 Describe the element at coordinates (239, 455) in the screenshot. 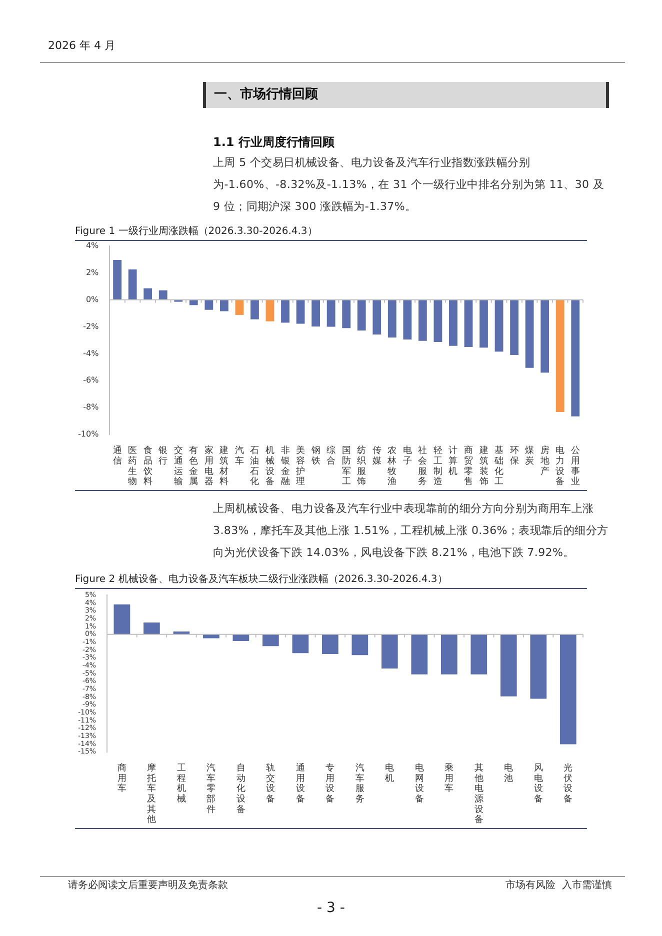

I see `x-tick-label: 汽车` at that location.